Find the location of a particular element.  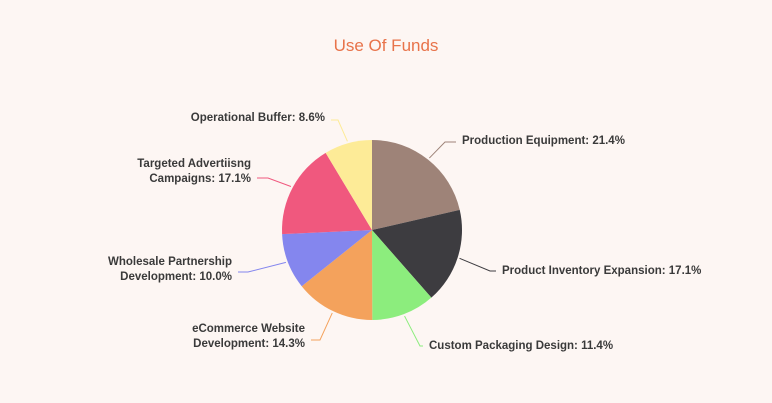

slice-label: Wholesale Partnership Development: 10.0% is located at coordinates (170, 269).